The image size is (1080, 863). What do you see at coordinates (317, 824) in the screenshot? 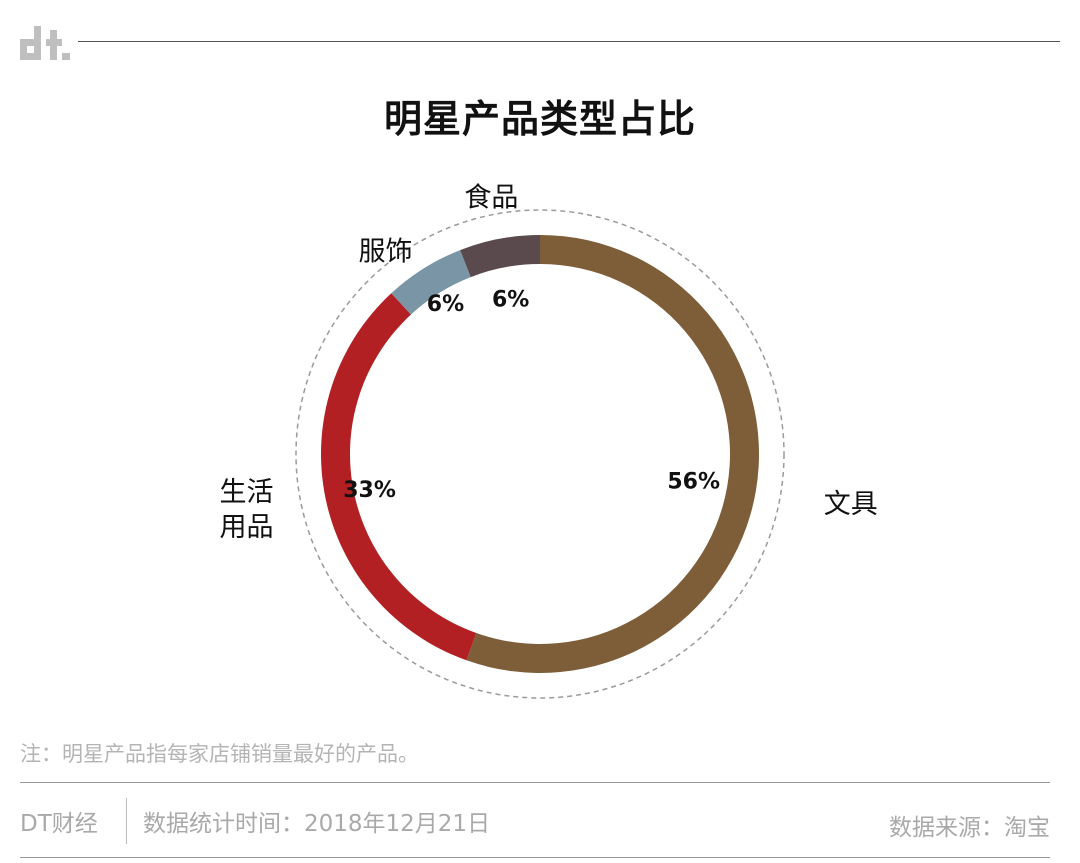
I see `footer-date: 数据统计时间：2018年12月21日` at bounding box center [317, 824].